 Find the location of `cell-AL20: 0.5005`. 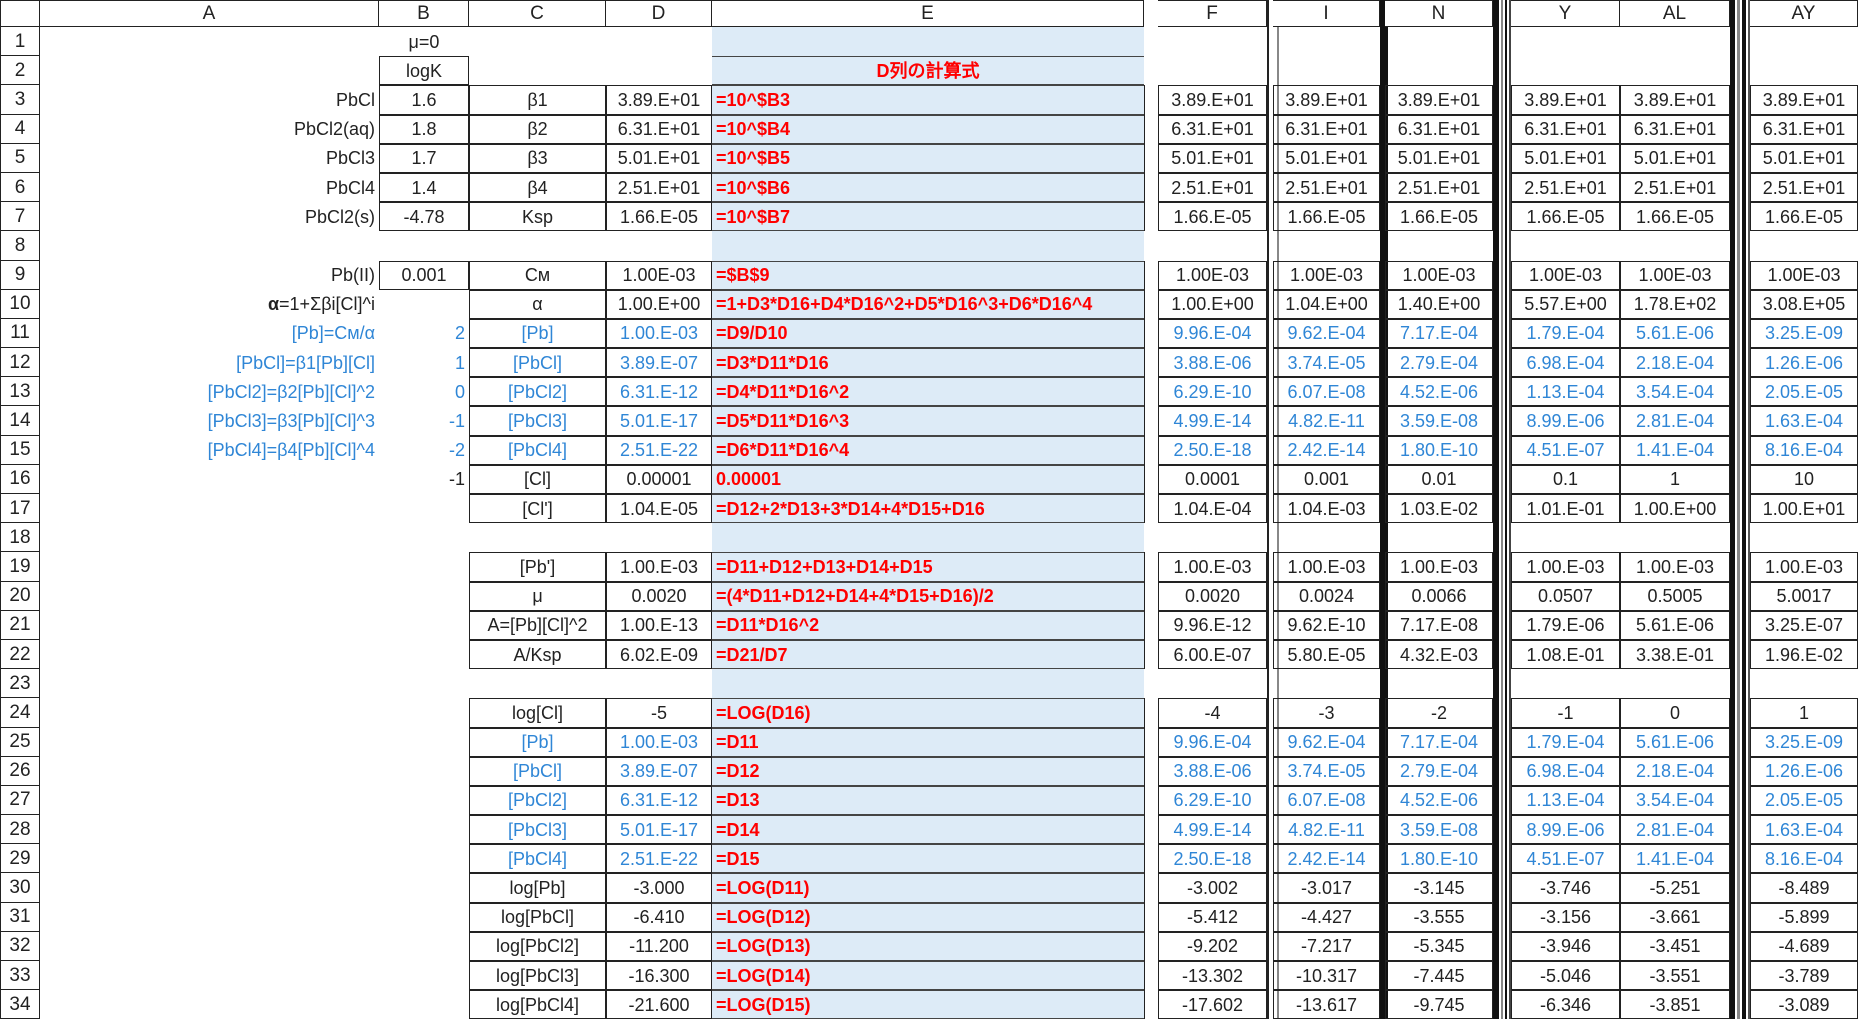

cell-AL20: 0.5005 is located at coordinates (1675, 596).